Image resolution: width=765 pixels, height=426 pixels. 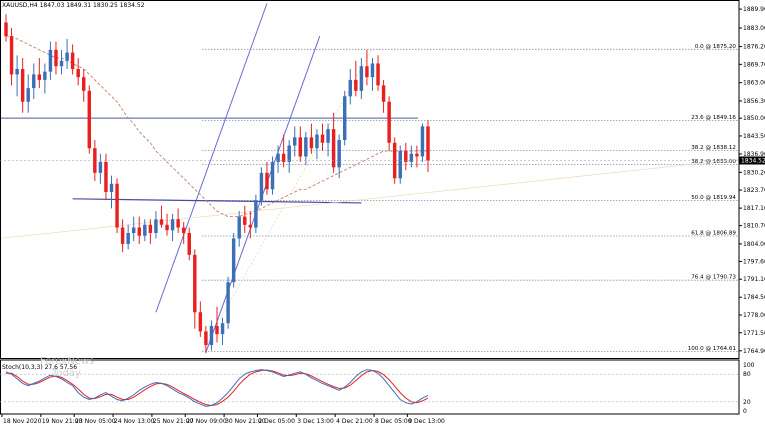 What do you see at coordinates (95, 421) in the screenshot?
I see `time-tick-label: 23 Nov 05:00` at bounding box center [95, 421].